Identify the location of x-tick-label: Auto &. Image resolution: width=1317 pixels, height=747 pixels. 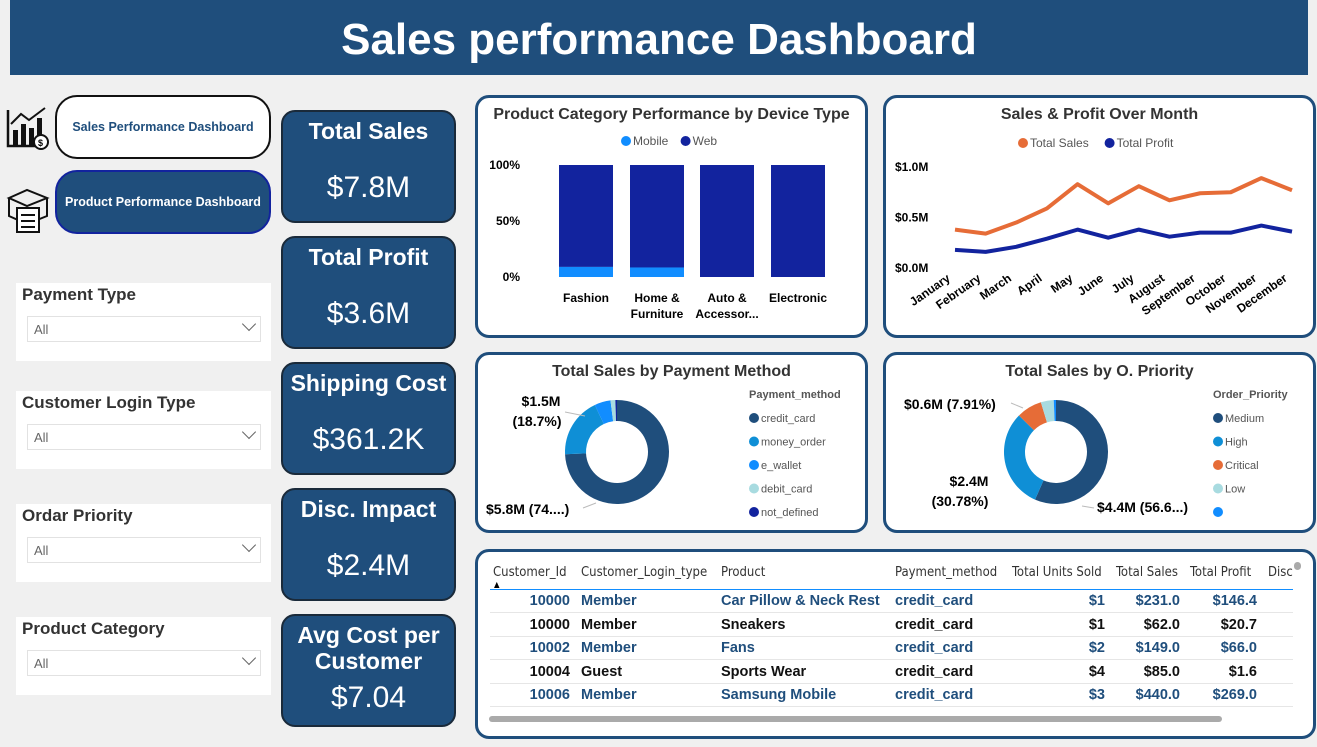
(727, 298).